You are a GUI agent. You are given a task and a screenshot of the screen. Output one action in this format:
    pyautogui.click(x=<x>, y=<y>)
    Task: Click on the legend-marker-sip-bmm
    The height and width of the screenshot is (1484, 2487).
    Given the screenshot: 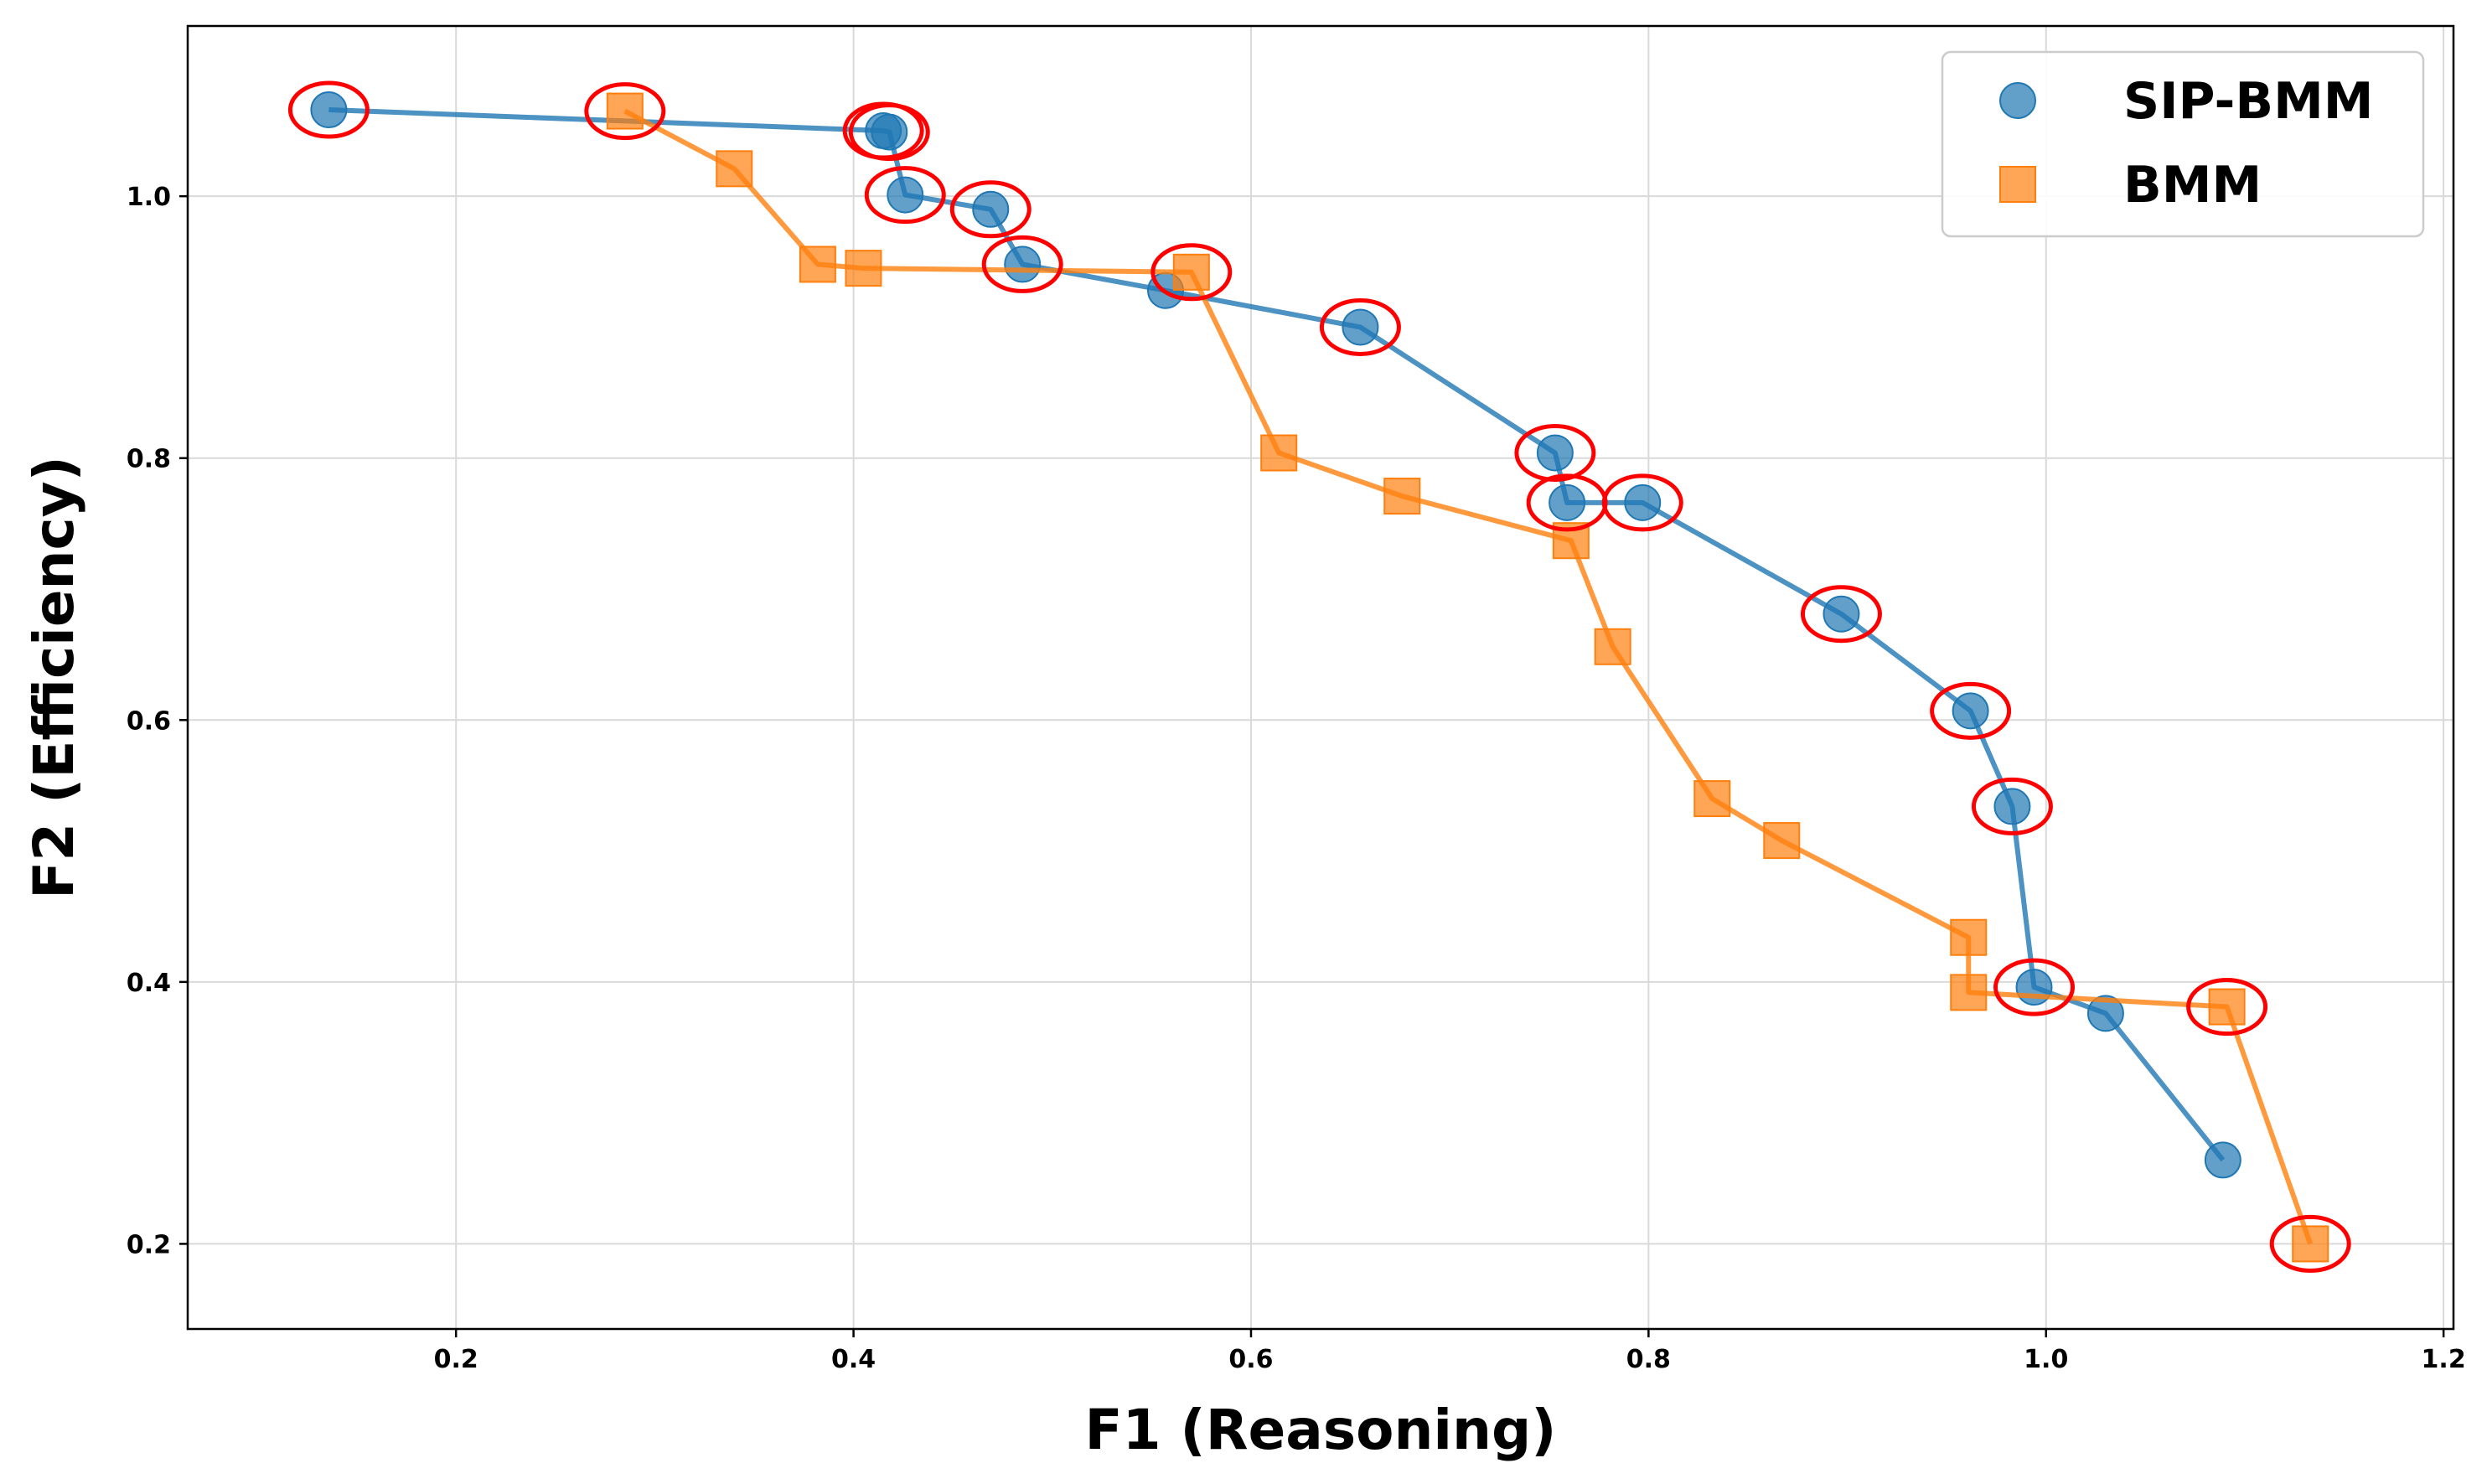 What is the action you would take?
    pyautogui.click(x=2018, y=101)
    